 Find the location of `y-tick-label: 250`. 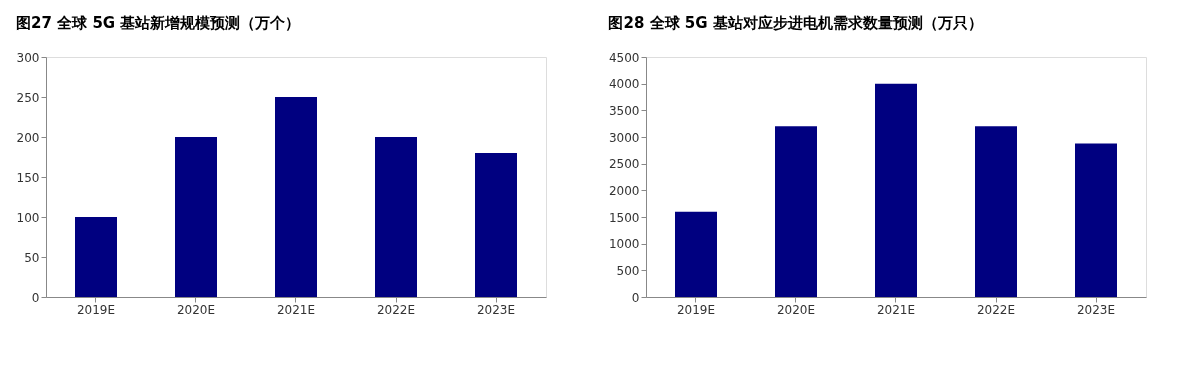

y-tick-label: 250 is located at coordinates (28, 97).